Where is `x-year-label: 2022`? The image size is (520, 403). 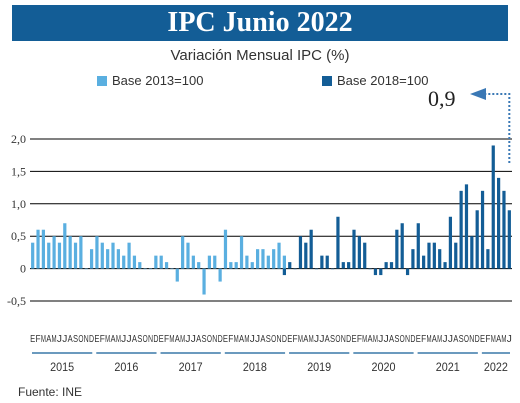 x-year-label: 2022 is located at coordinates (496, 367).